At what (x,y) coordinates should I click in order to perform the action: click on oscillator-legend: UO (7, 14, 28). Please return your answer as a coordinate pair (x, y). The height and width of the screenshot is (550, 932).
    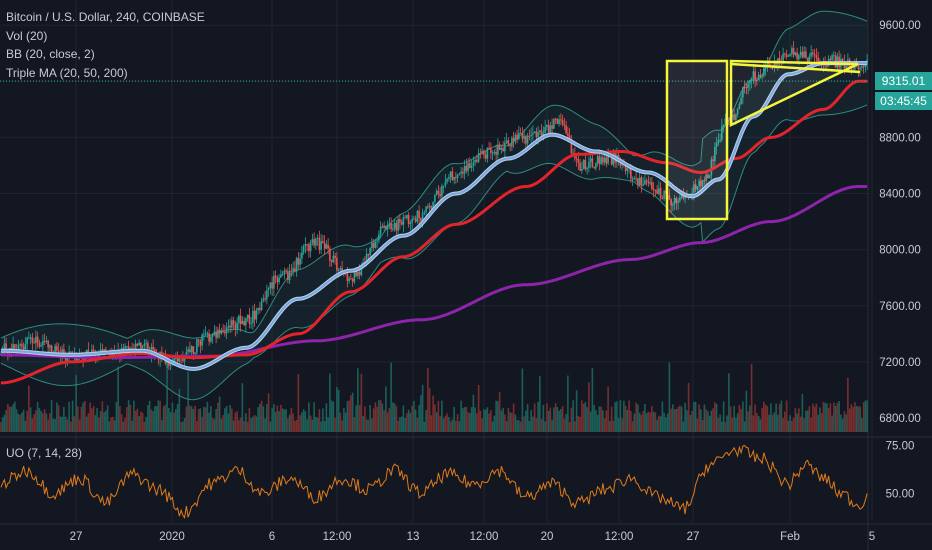
    Looking at the image, I should click on (44, 453).